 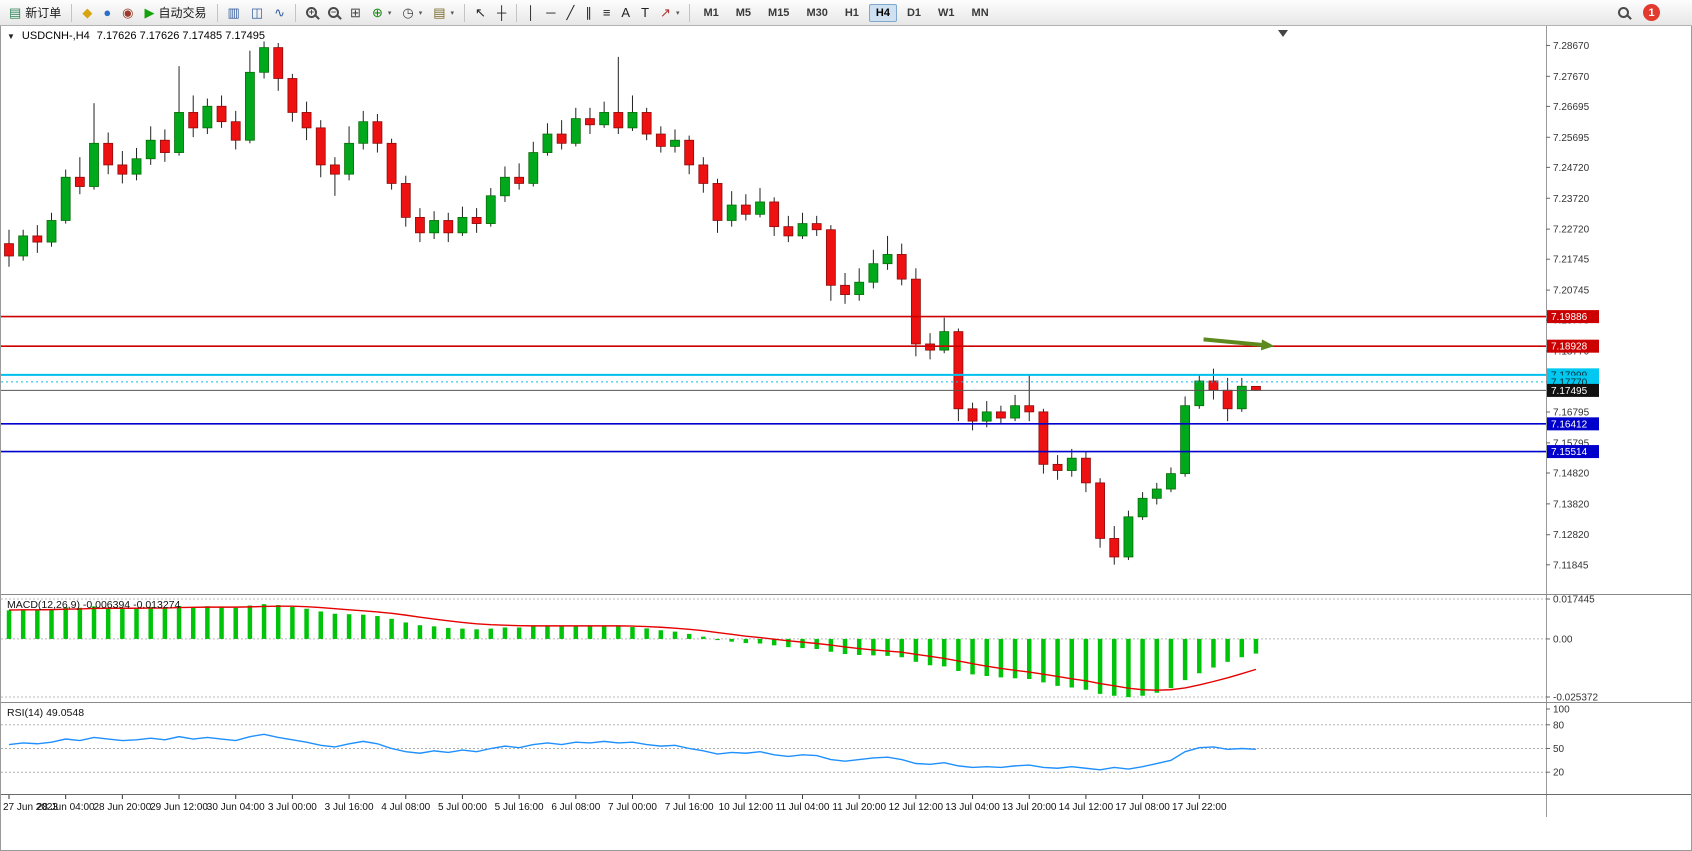 I want to click on time-axis-label: 27 Jun 2023, so click(x=30, y=807).